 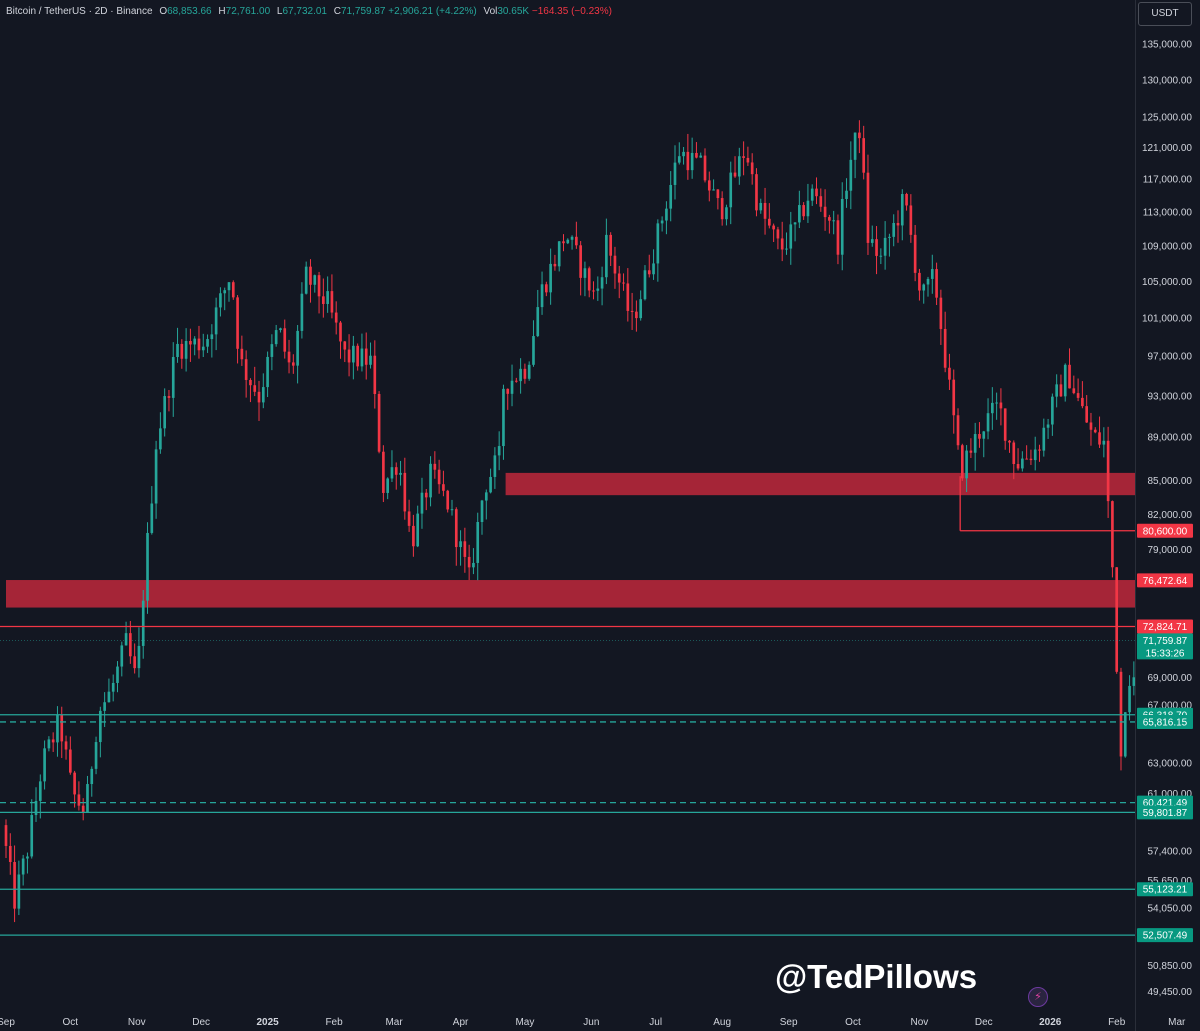 What do you see at coordinates (1050, 1022) in the screenshot?
I see `x-tick-label: 2026` at bounding box center [1050, 1022].